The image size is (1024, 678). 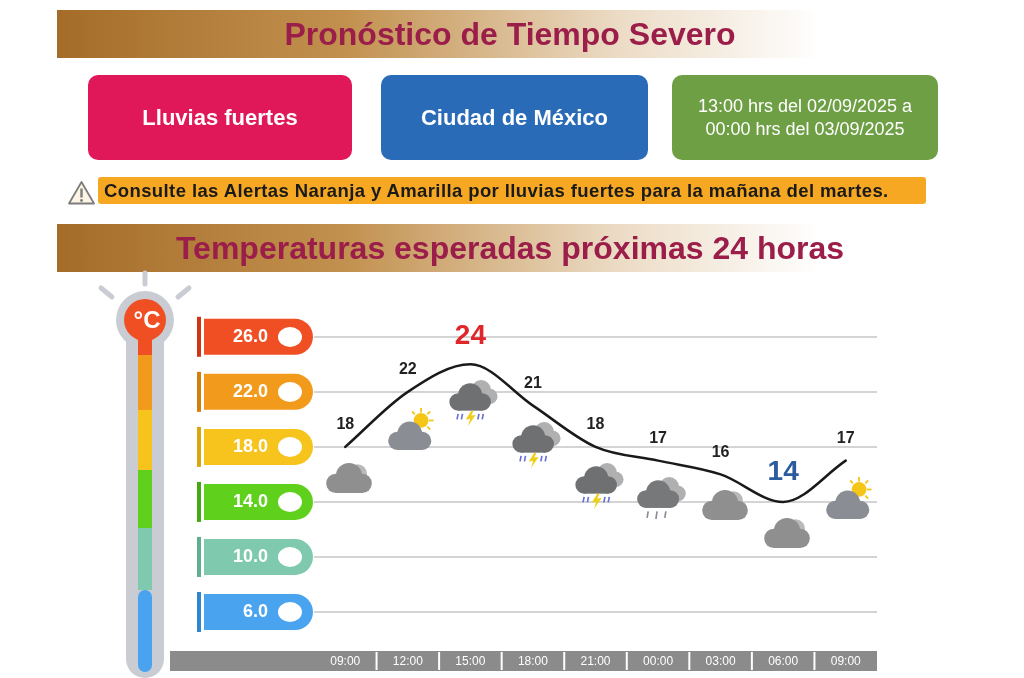 I want to click on y-tick-label: 26.0, so click(x=250, y=335).